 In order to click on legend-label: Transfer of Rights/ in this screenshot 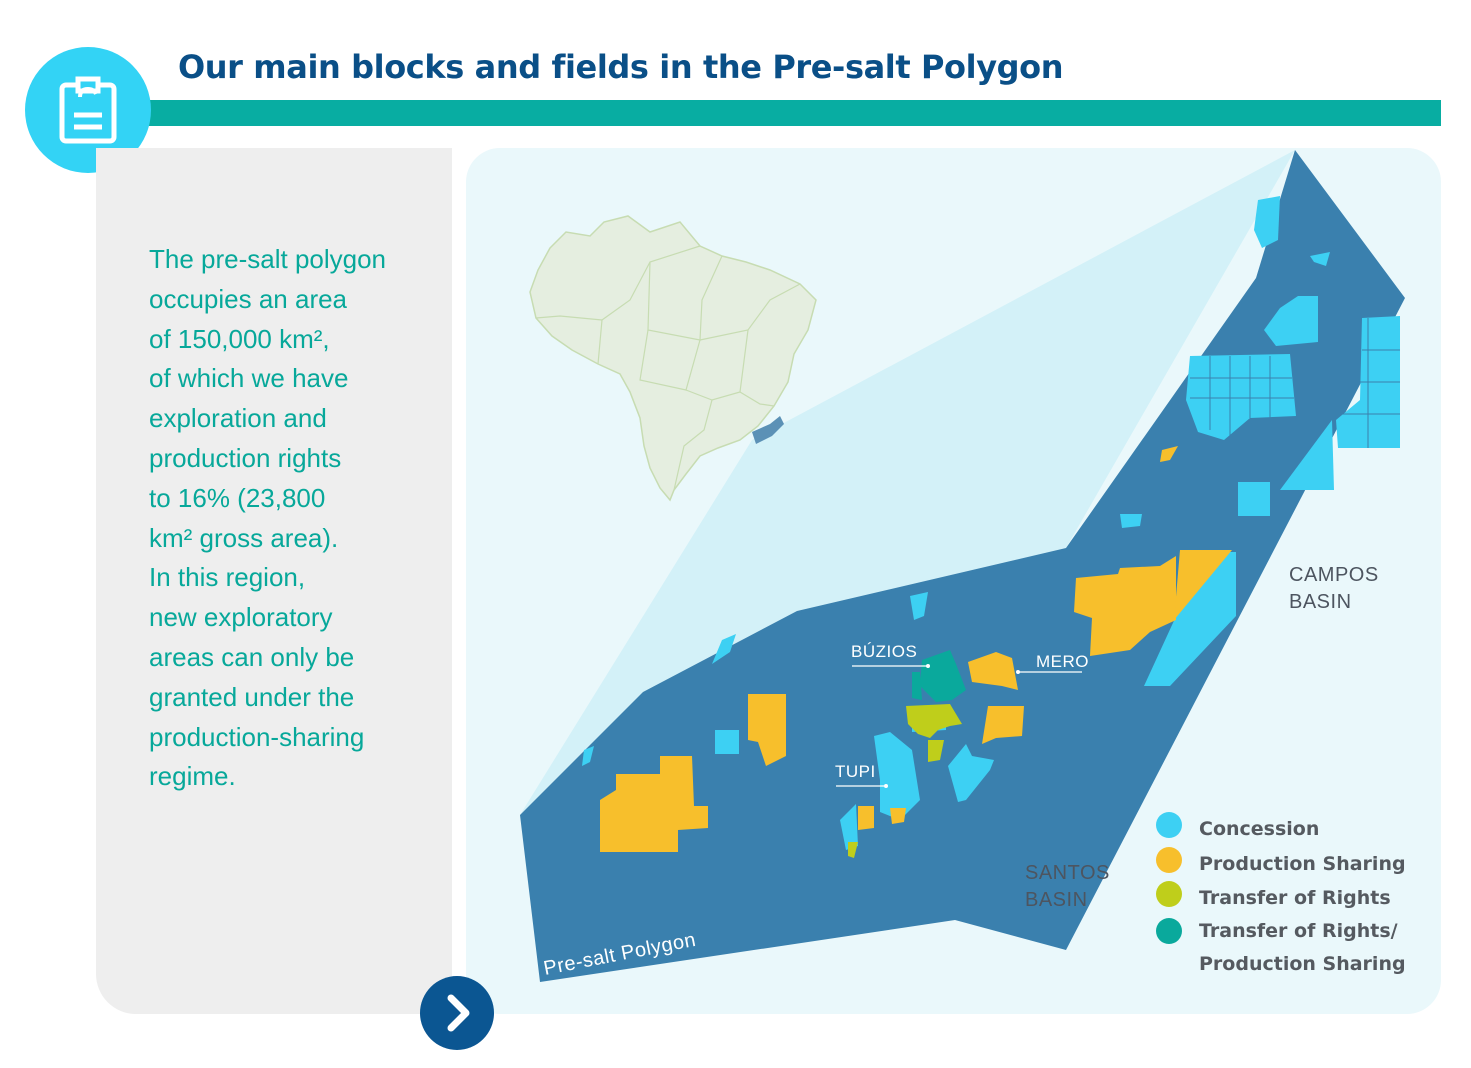, I will do `click(1298, 931)`.